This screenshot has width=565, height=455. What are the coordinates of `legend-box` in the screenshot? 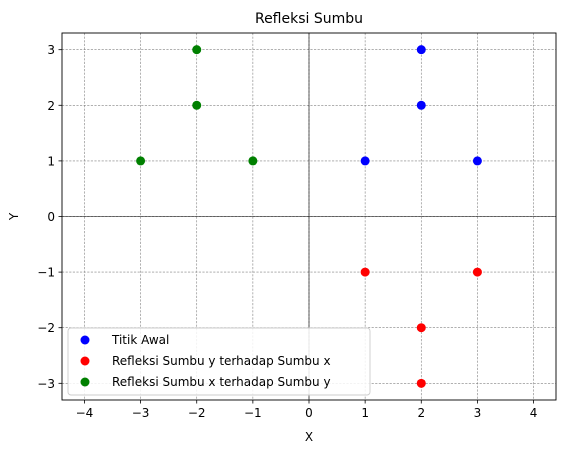 It's located at (219, 361).